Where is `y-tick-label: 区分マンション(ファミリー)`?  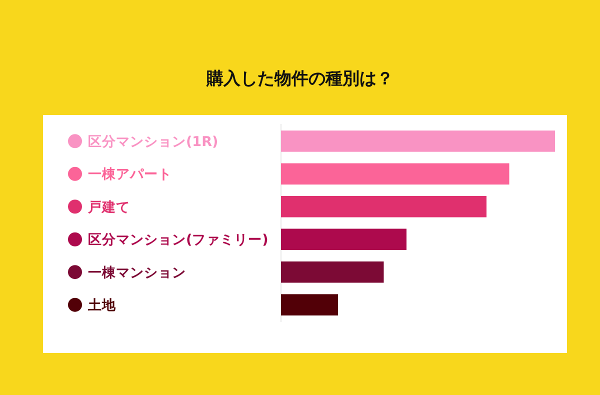
y-tick-label: 区分マンション(ファミリー) is located at coordinates (178, 240).